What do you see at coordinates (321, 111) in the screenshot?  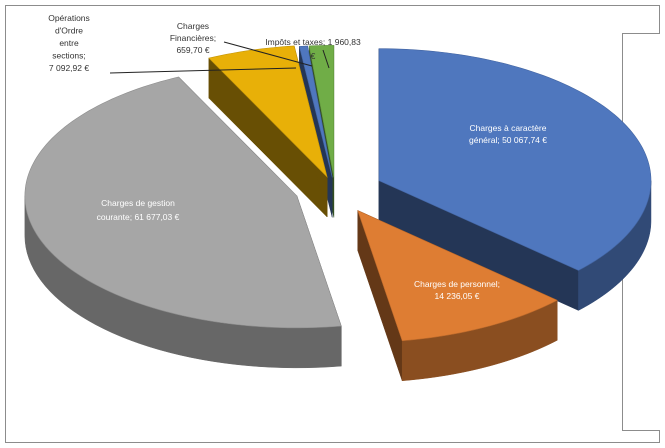 I see `slice-impots-et-taxes` at bounding box center [321, 111].